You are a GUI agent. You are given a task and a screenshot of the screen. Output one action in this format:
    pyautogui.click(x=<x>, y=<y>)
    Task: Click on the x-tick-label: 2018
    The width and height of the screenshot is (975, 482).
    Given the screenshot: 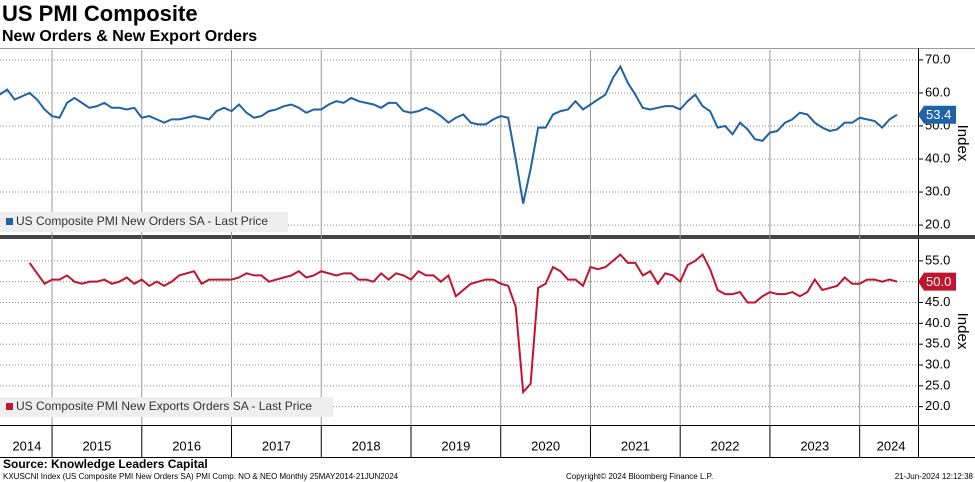 What is the action you would take?
    pyautogui.click(x=366, y=445)
    